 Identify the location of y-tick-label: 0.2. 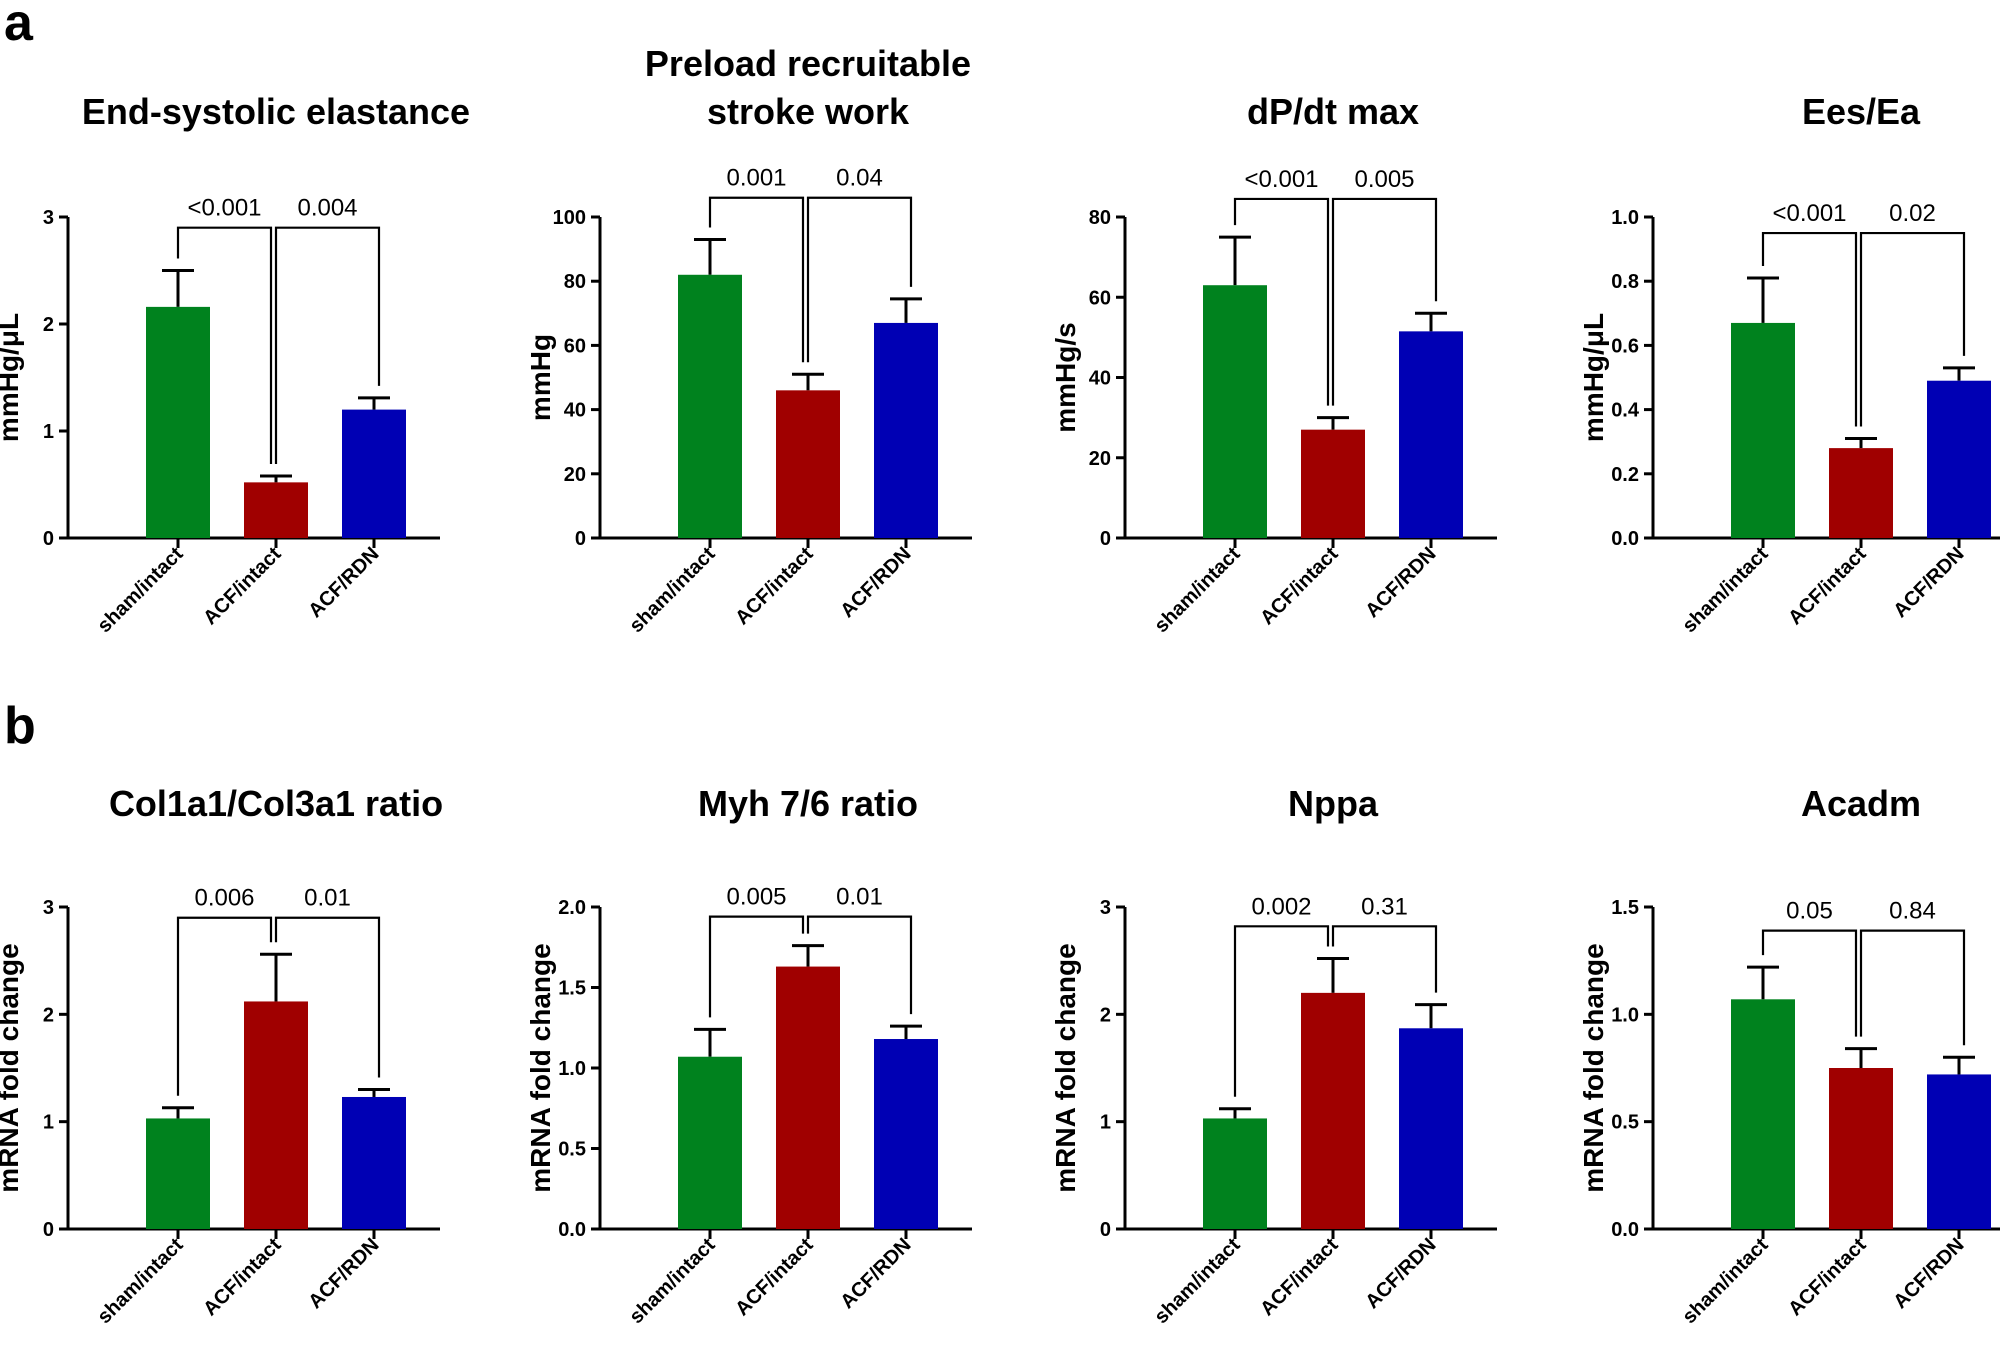
(1625, 475).